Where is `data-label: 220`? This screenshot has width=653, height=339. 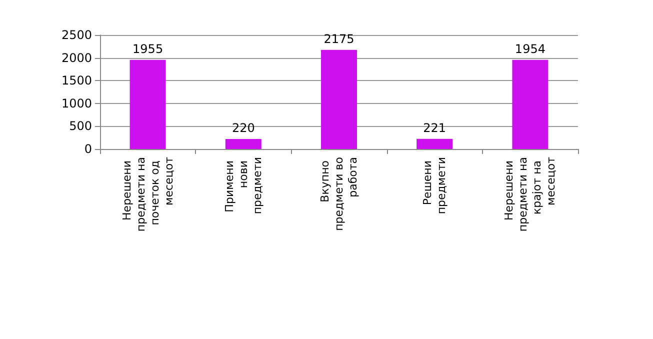
data-label: 220 is located at coordinates (243, 127).